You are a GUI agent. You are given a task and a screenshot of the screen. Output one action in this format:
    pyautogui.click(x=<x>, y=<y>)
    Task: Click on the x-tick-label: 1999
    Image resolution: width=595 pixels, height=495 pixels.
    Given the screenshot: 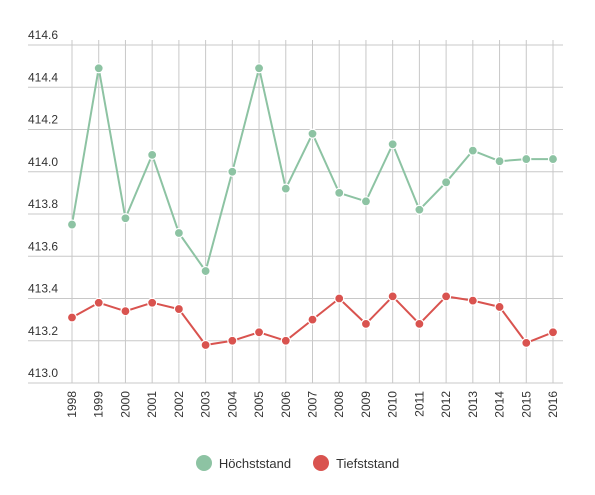 What is the action you would take?
    pyautogui.click(x=99, y=404)
    